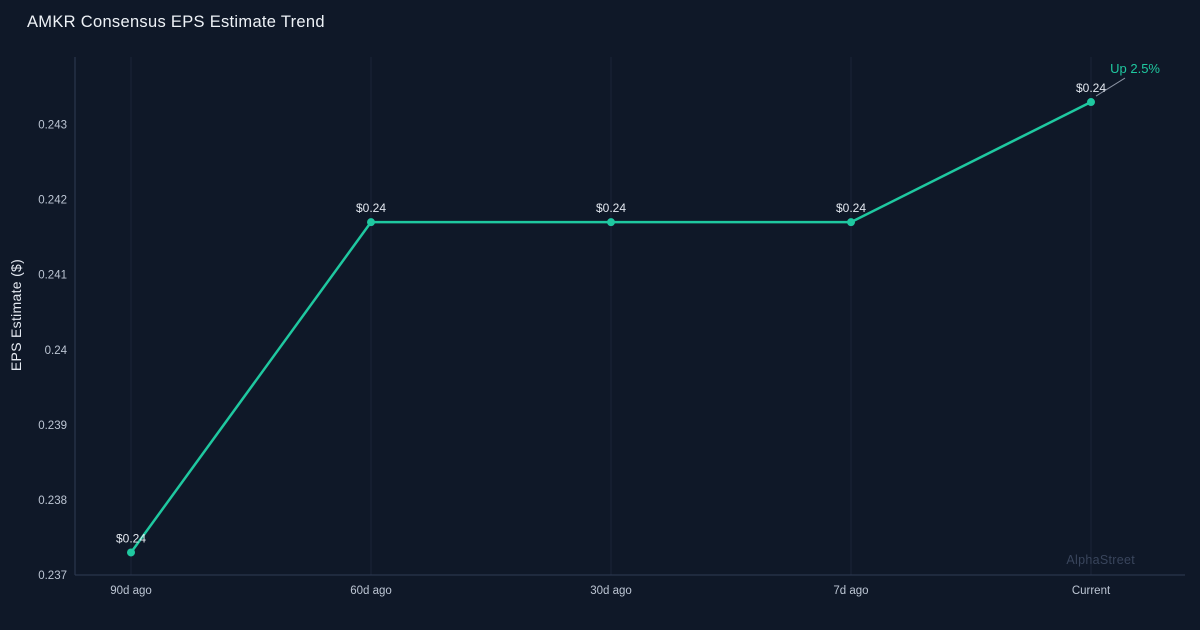 The image size is (1200, 630). I want to click on y-tick-label: 0.243, so click(52, 126).